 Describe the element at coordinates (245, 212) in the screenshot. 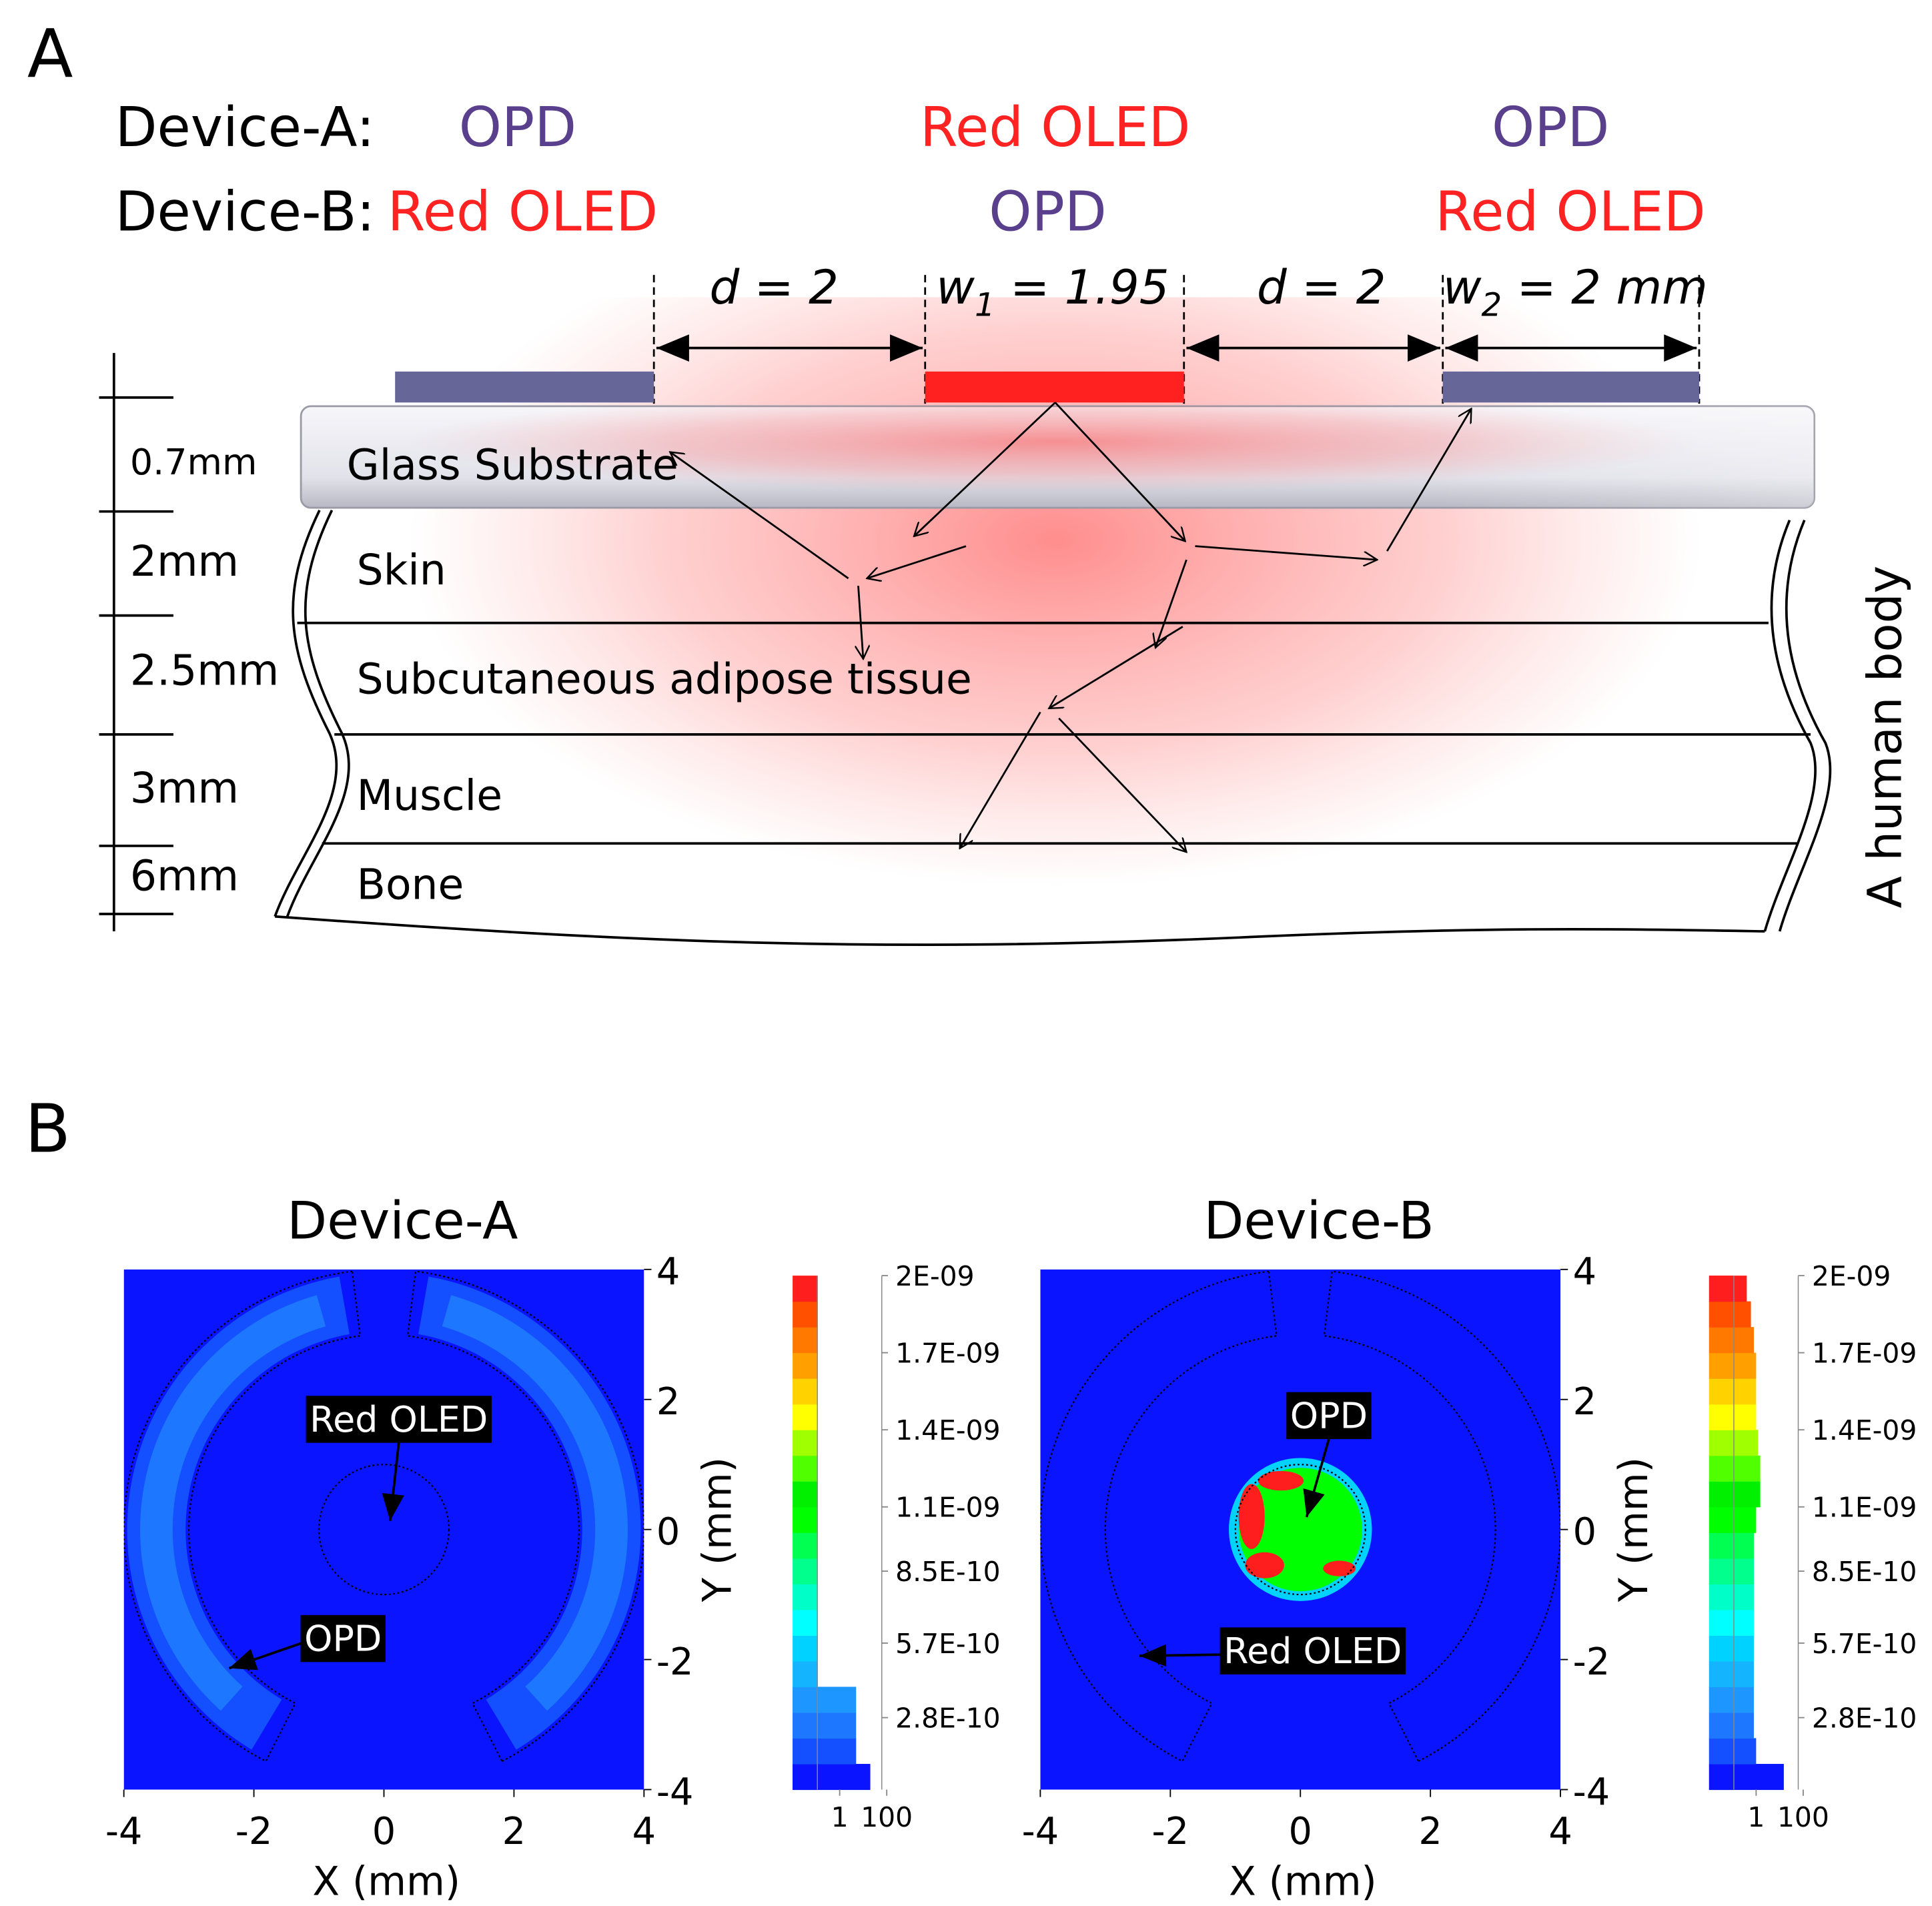

I see `device-name: Device-B:` at that location.